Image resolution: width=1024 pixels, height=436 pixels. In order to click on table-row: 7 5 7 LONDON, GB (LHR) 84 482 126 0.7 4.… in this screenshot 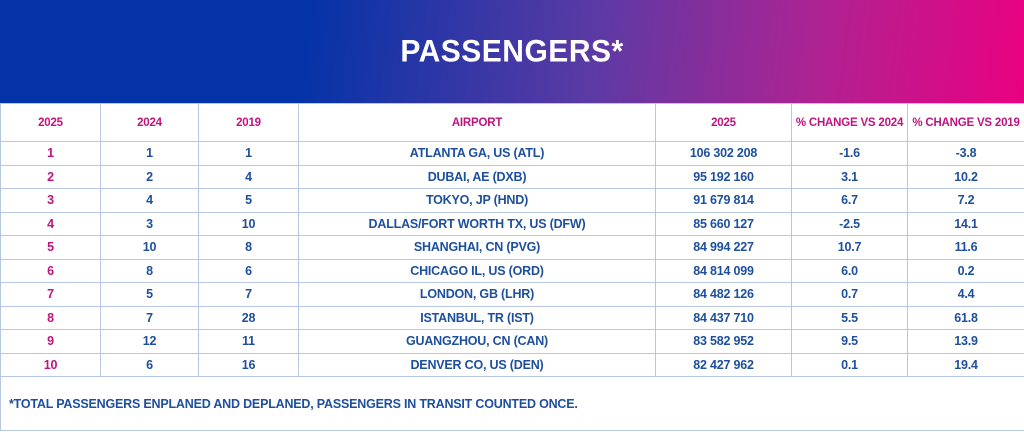, I will do `click(512, 294)`.